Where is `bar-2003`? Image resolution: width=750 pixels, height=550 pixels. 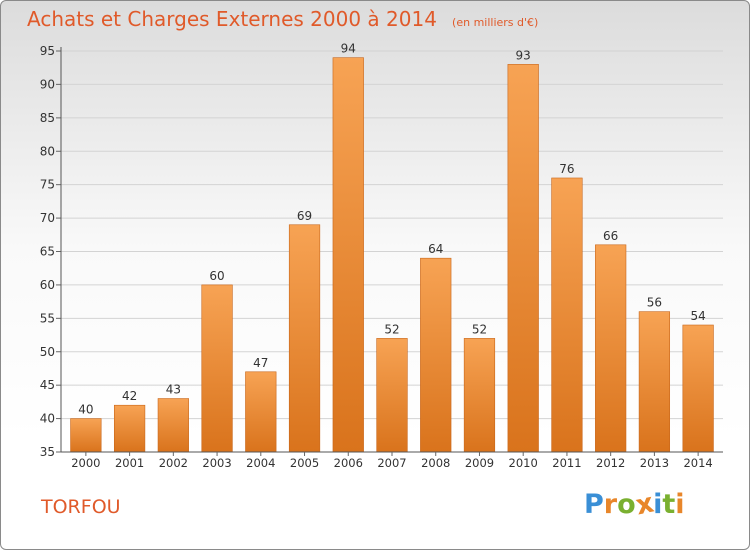
bar-2003 is located at coordinates (217, 368).